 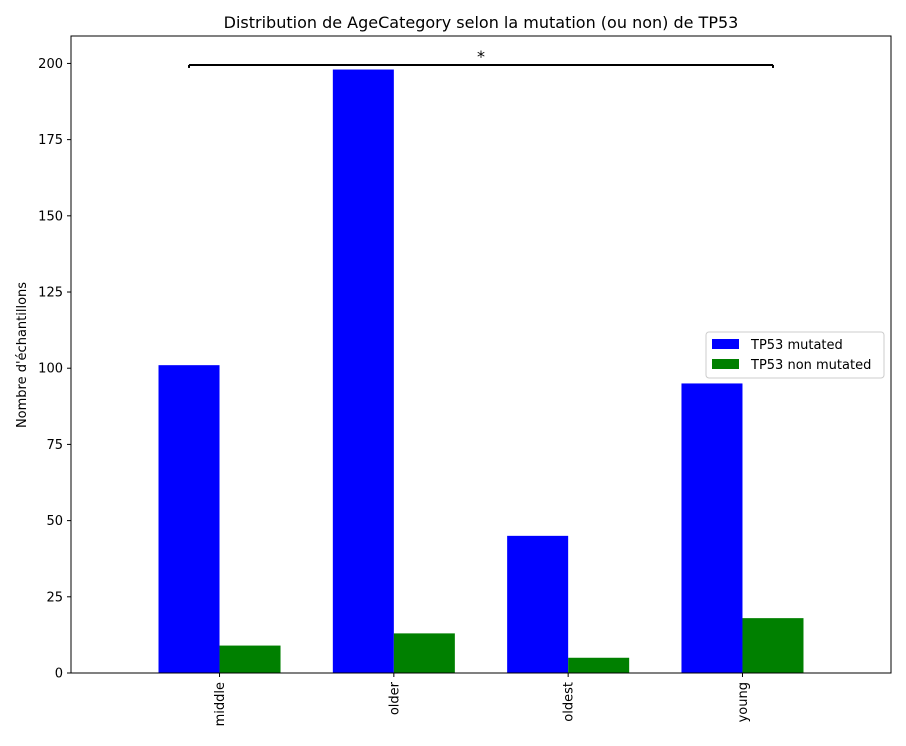 What do you see at coordinates (725, 344) in the screenshot?
I see `legend-swatch-mutated` at bounding box center [725, 344].